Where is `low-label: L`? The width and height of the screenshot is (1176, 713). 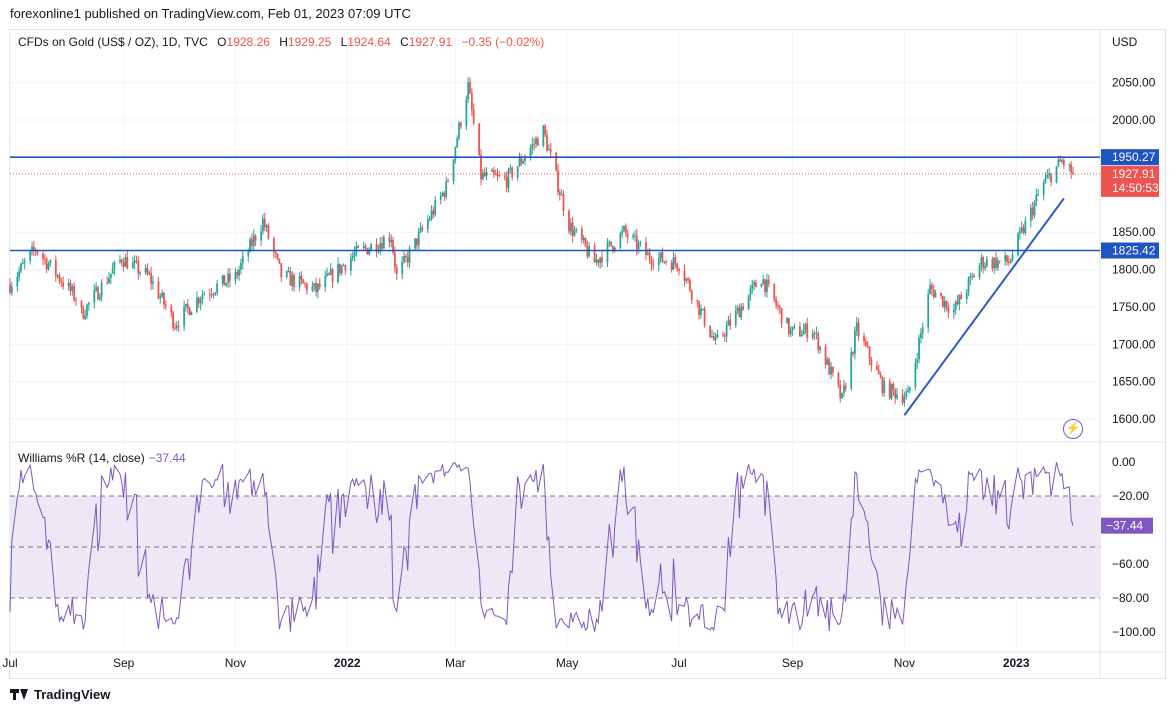 low-label: L is located at coordinates (344, 42).